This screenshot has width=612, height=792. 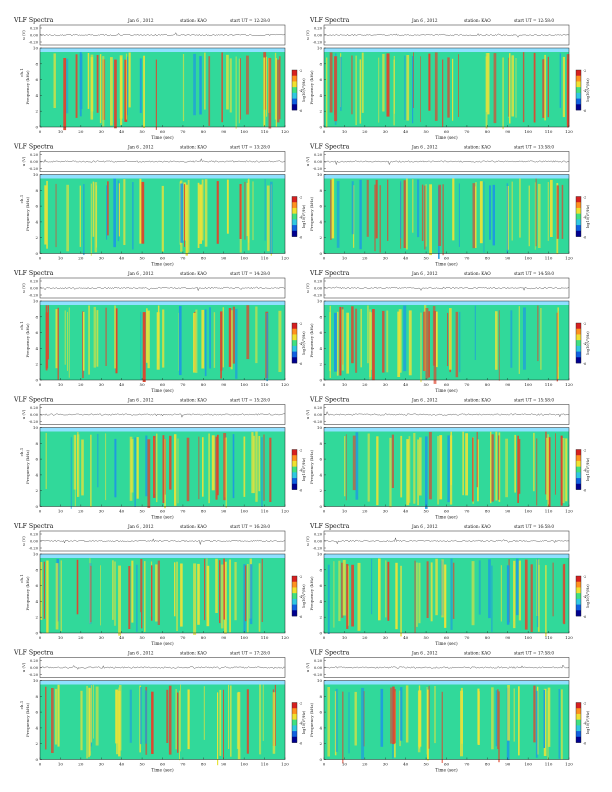 What do you see at coordinates (36, 48) in the screenshot?
I see `y-tick-label: 10` at bounding box center [36, 48].